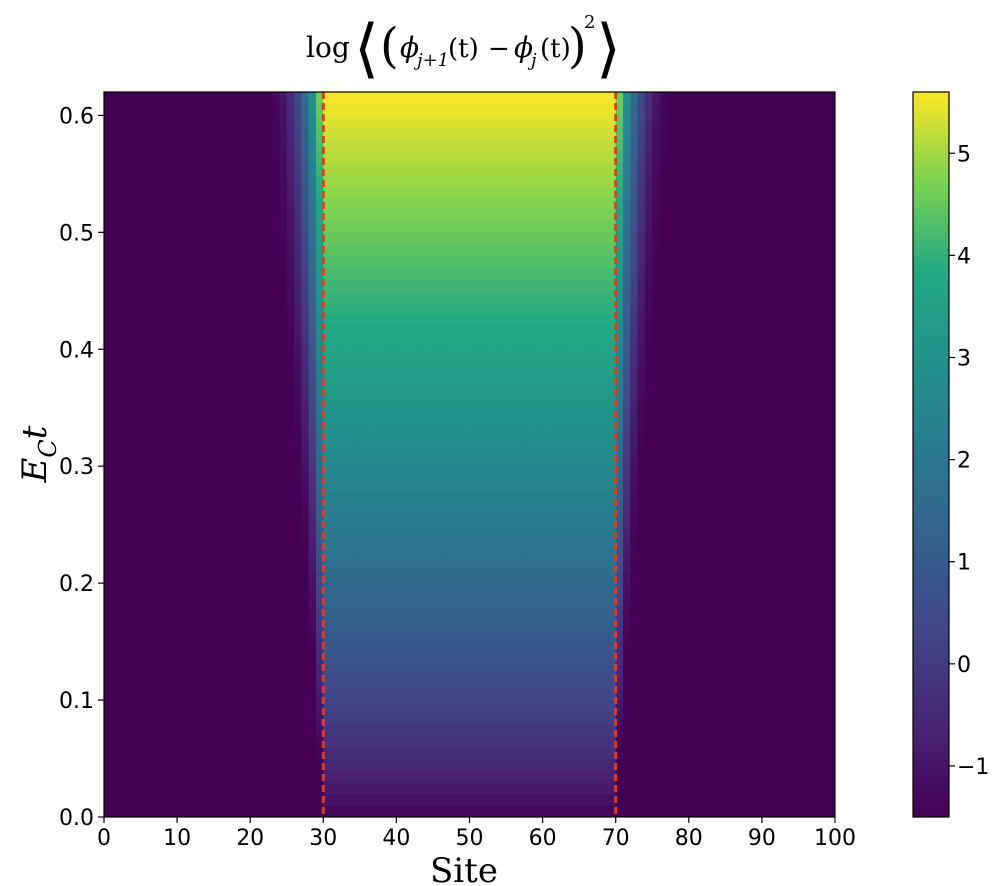  What do you see at coordinates (589, 22) in the screenshot?
I see `title-power: 2` at bounding box center [589, 22].